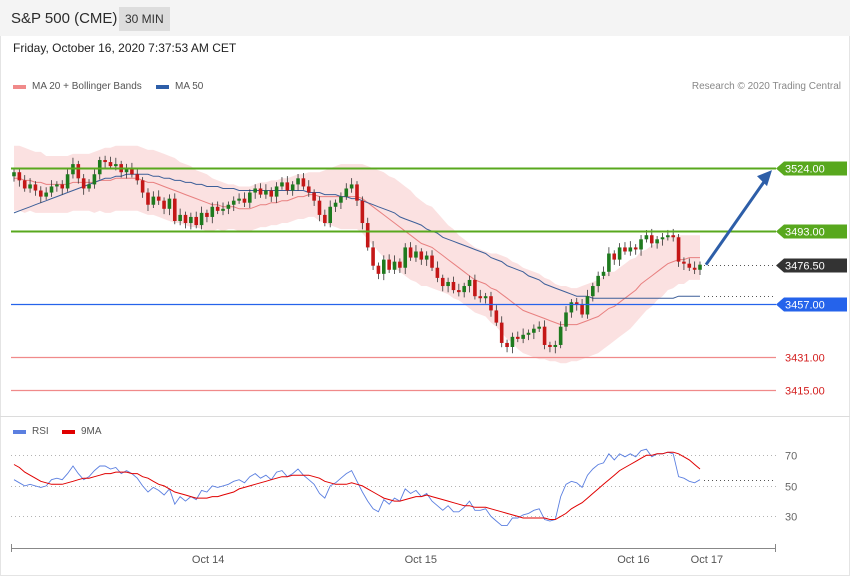 This screenshot has width=850, height=576. I want to click on time-tick-label: Oct 15, so click(421, 560).